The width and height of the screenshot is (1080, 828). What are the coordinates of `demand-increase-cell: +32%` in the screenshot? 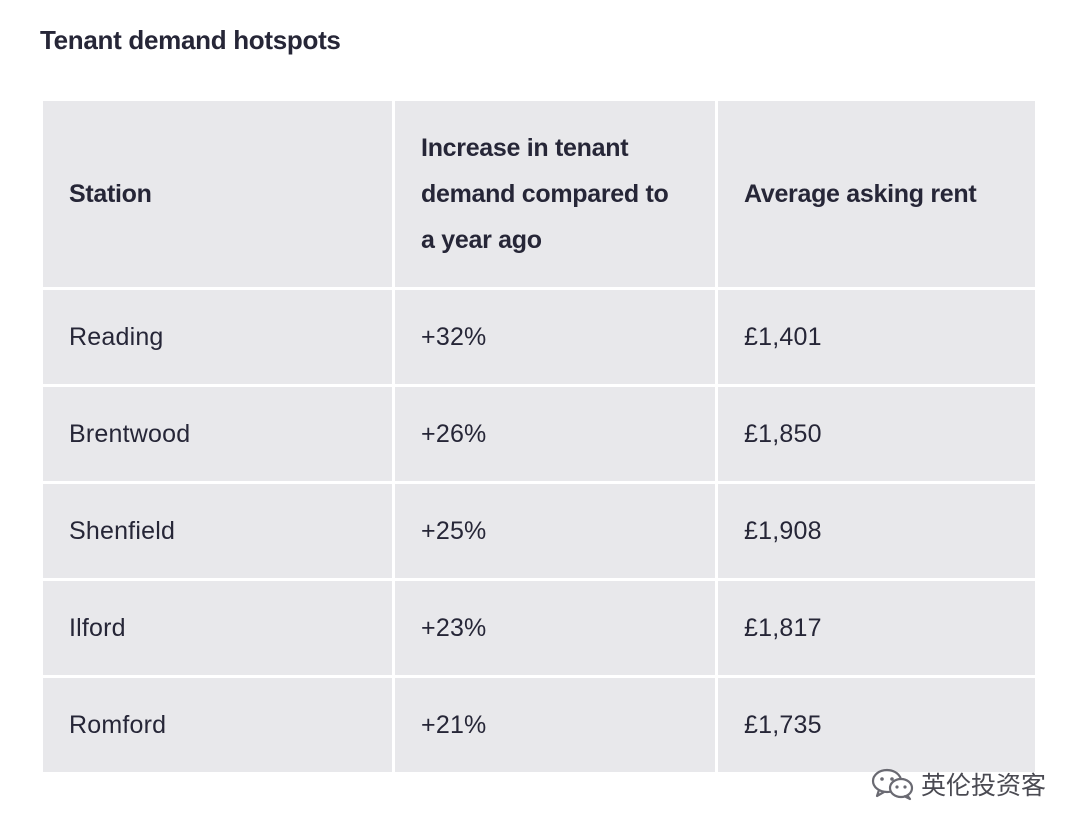 It's located at (555, 337).